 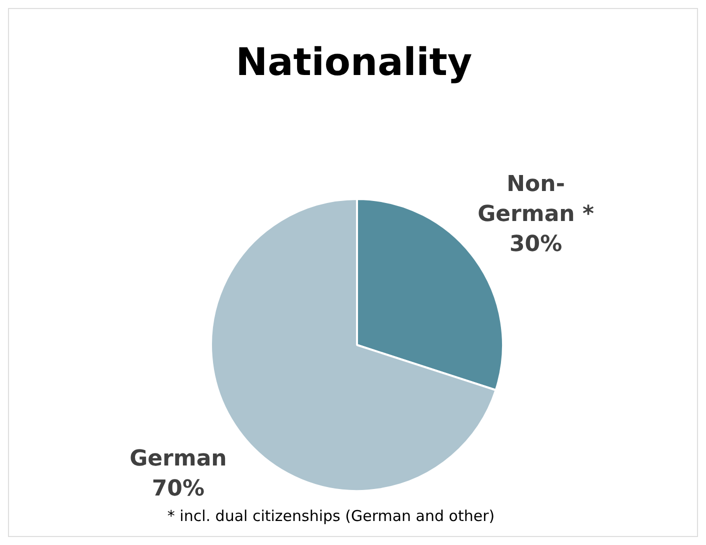 I want to click on data-label: 30%, so click(x=535, y=244).